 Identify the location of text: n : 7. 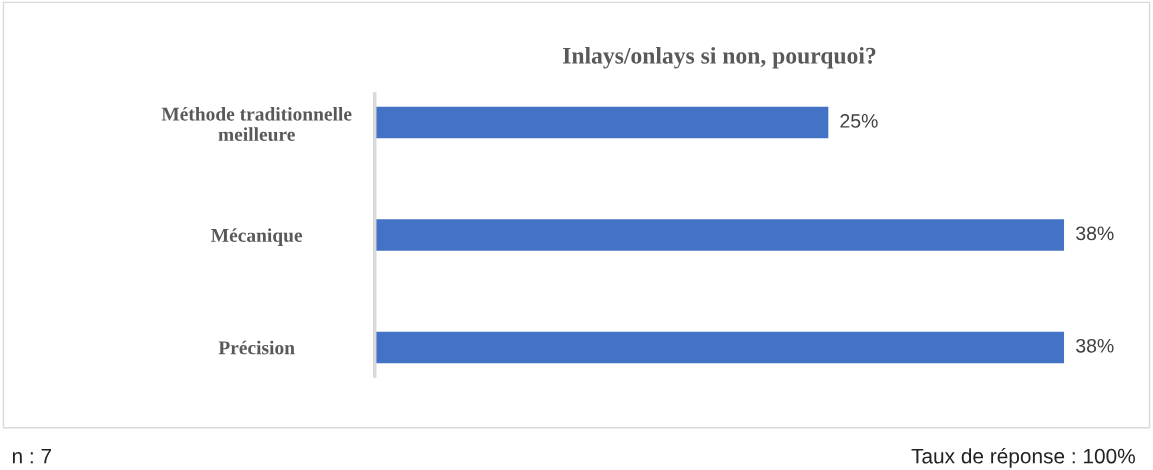
(32, 456).